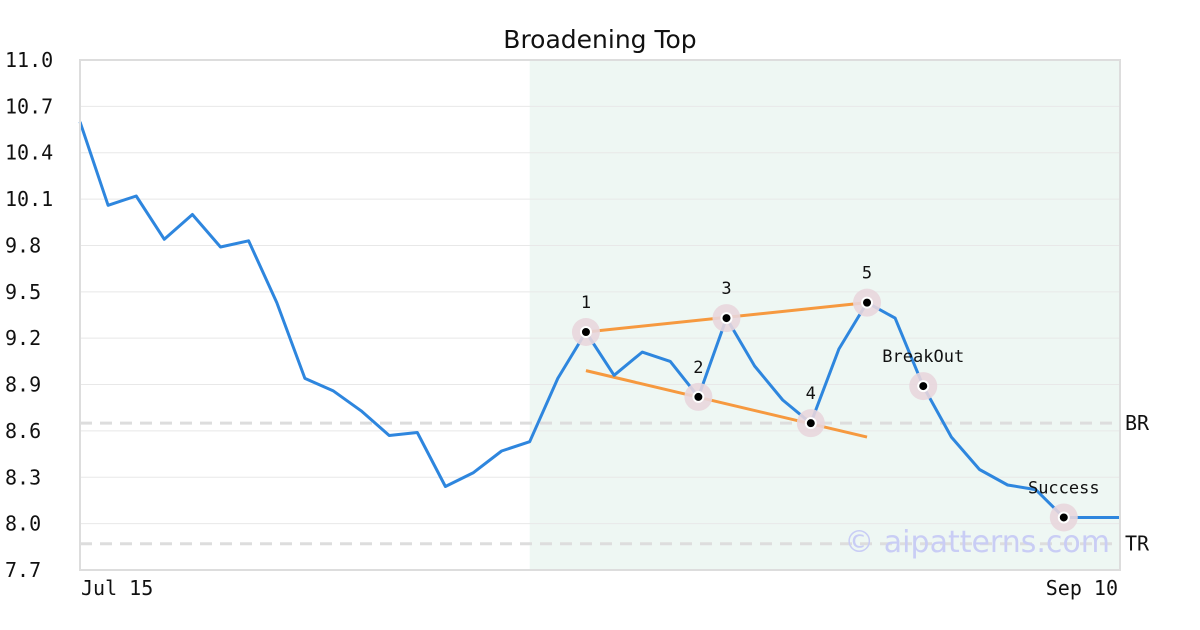  What do you see at coordinates (1137, 423) in the screenshot?
I see `reference-line-label-br: BR` at bounding box center [1137, 423].